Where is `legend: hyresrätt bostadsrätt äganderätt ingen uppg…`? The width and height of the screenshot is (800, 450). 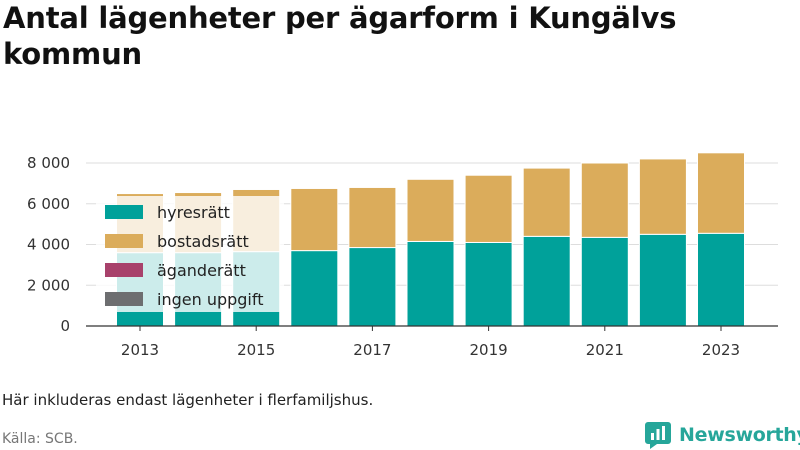 legend: hyresrätt bostadsrätt äganderätt ingen uppg… is located at coordinates (190, 254).